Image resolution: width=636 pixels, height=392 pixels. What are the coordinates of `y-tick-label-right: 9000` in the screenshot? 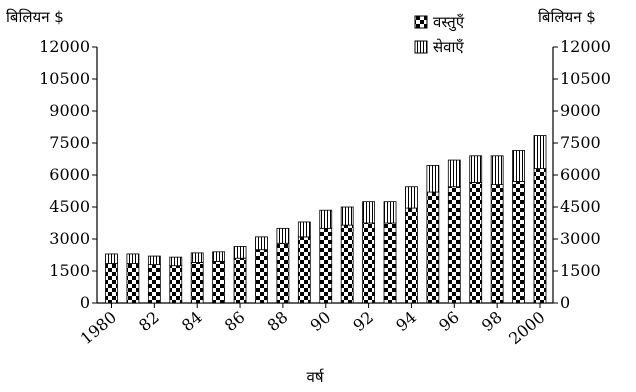 It's located at (580, 110).